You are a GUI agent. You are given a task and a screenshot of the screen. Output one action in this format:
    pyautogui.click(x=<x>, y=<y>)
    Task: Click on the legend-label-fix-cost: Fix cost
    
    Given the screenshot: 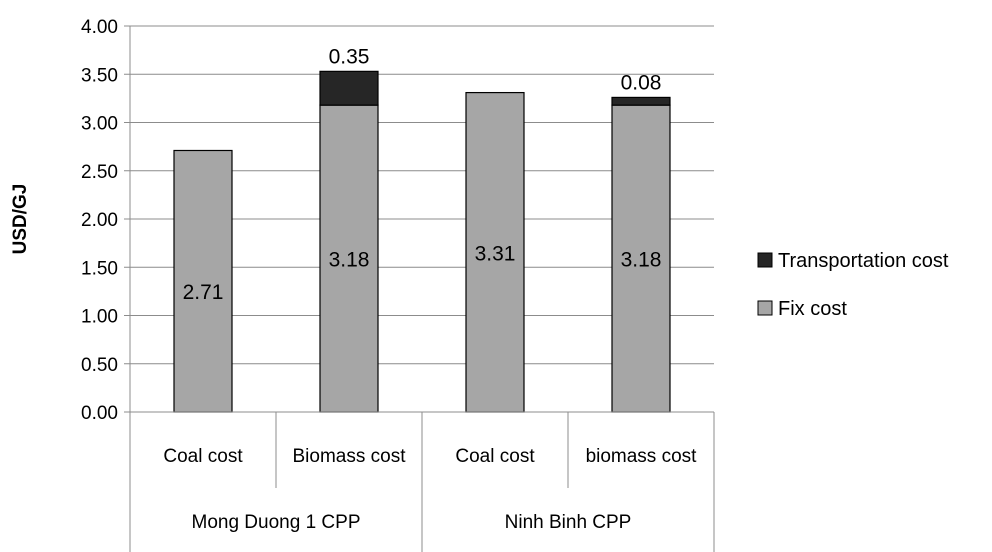 What is the action you would take?
    pyautogui.click(x=812, y=309)
    